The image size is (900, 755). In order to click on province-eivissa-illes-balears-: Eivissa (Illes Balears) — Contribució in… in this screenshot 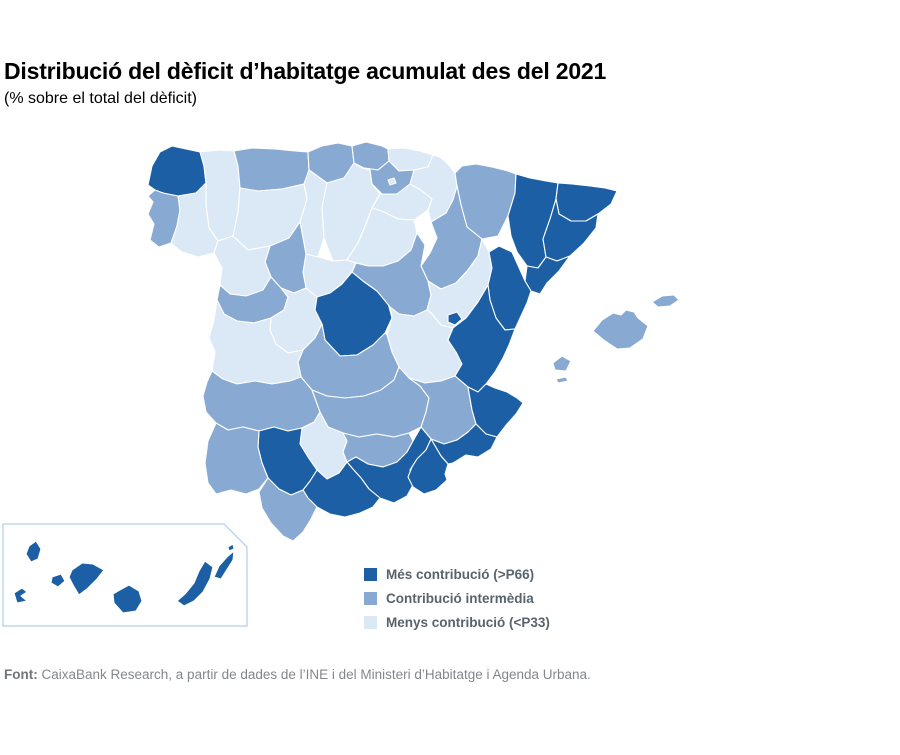, I will do `click(562, 363)`.